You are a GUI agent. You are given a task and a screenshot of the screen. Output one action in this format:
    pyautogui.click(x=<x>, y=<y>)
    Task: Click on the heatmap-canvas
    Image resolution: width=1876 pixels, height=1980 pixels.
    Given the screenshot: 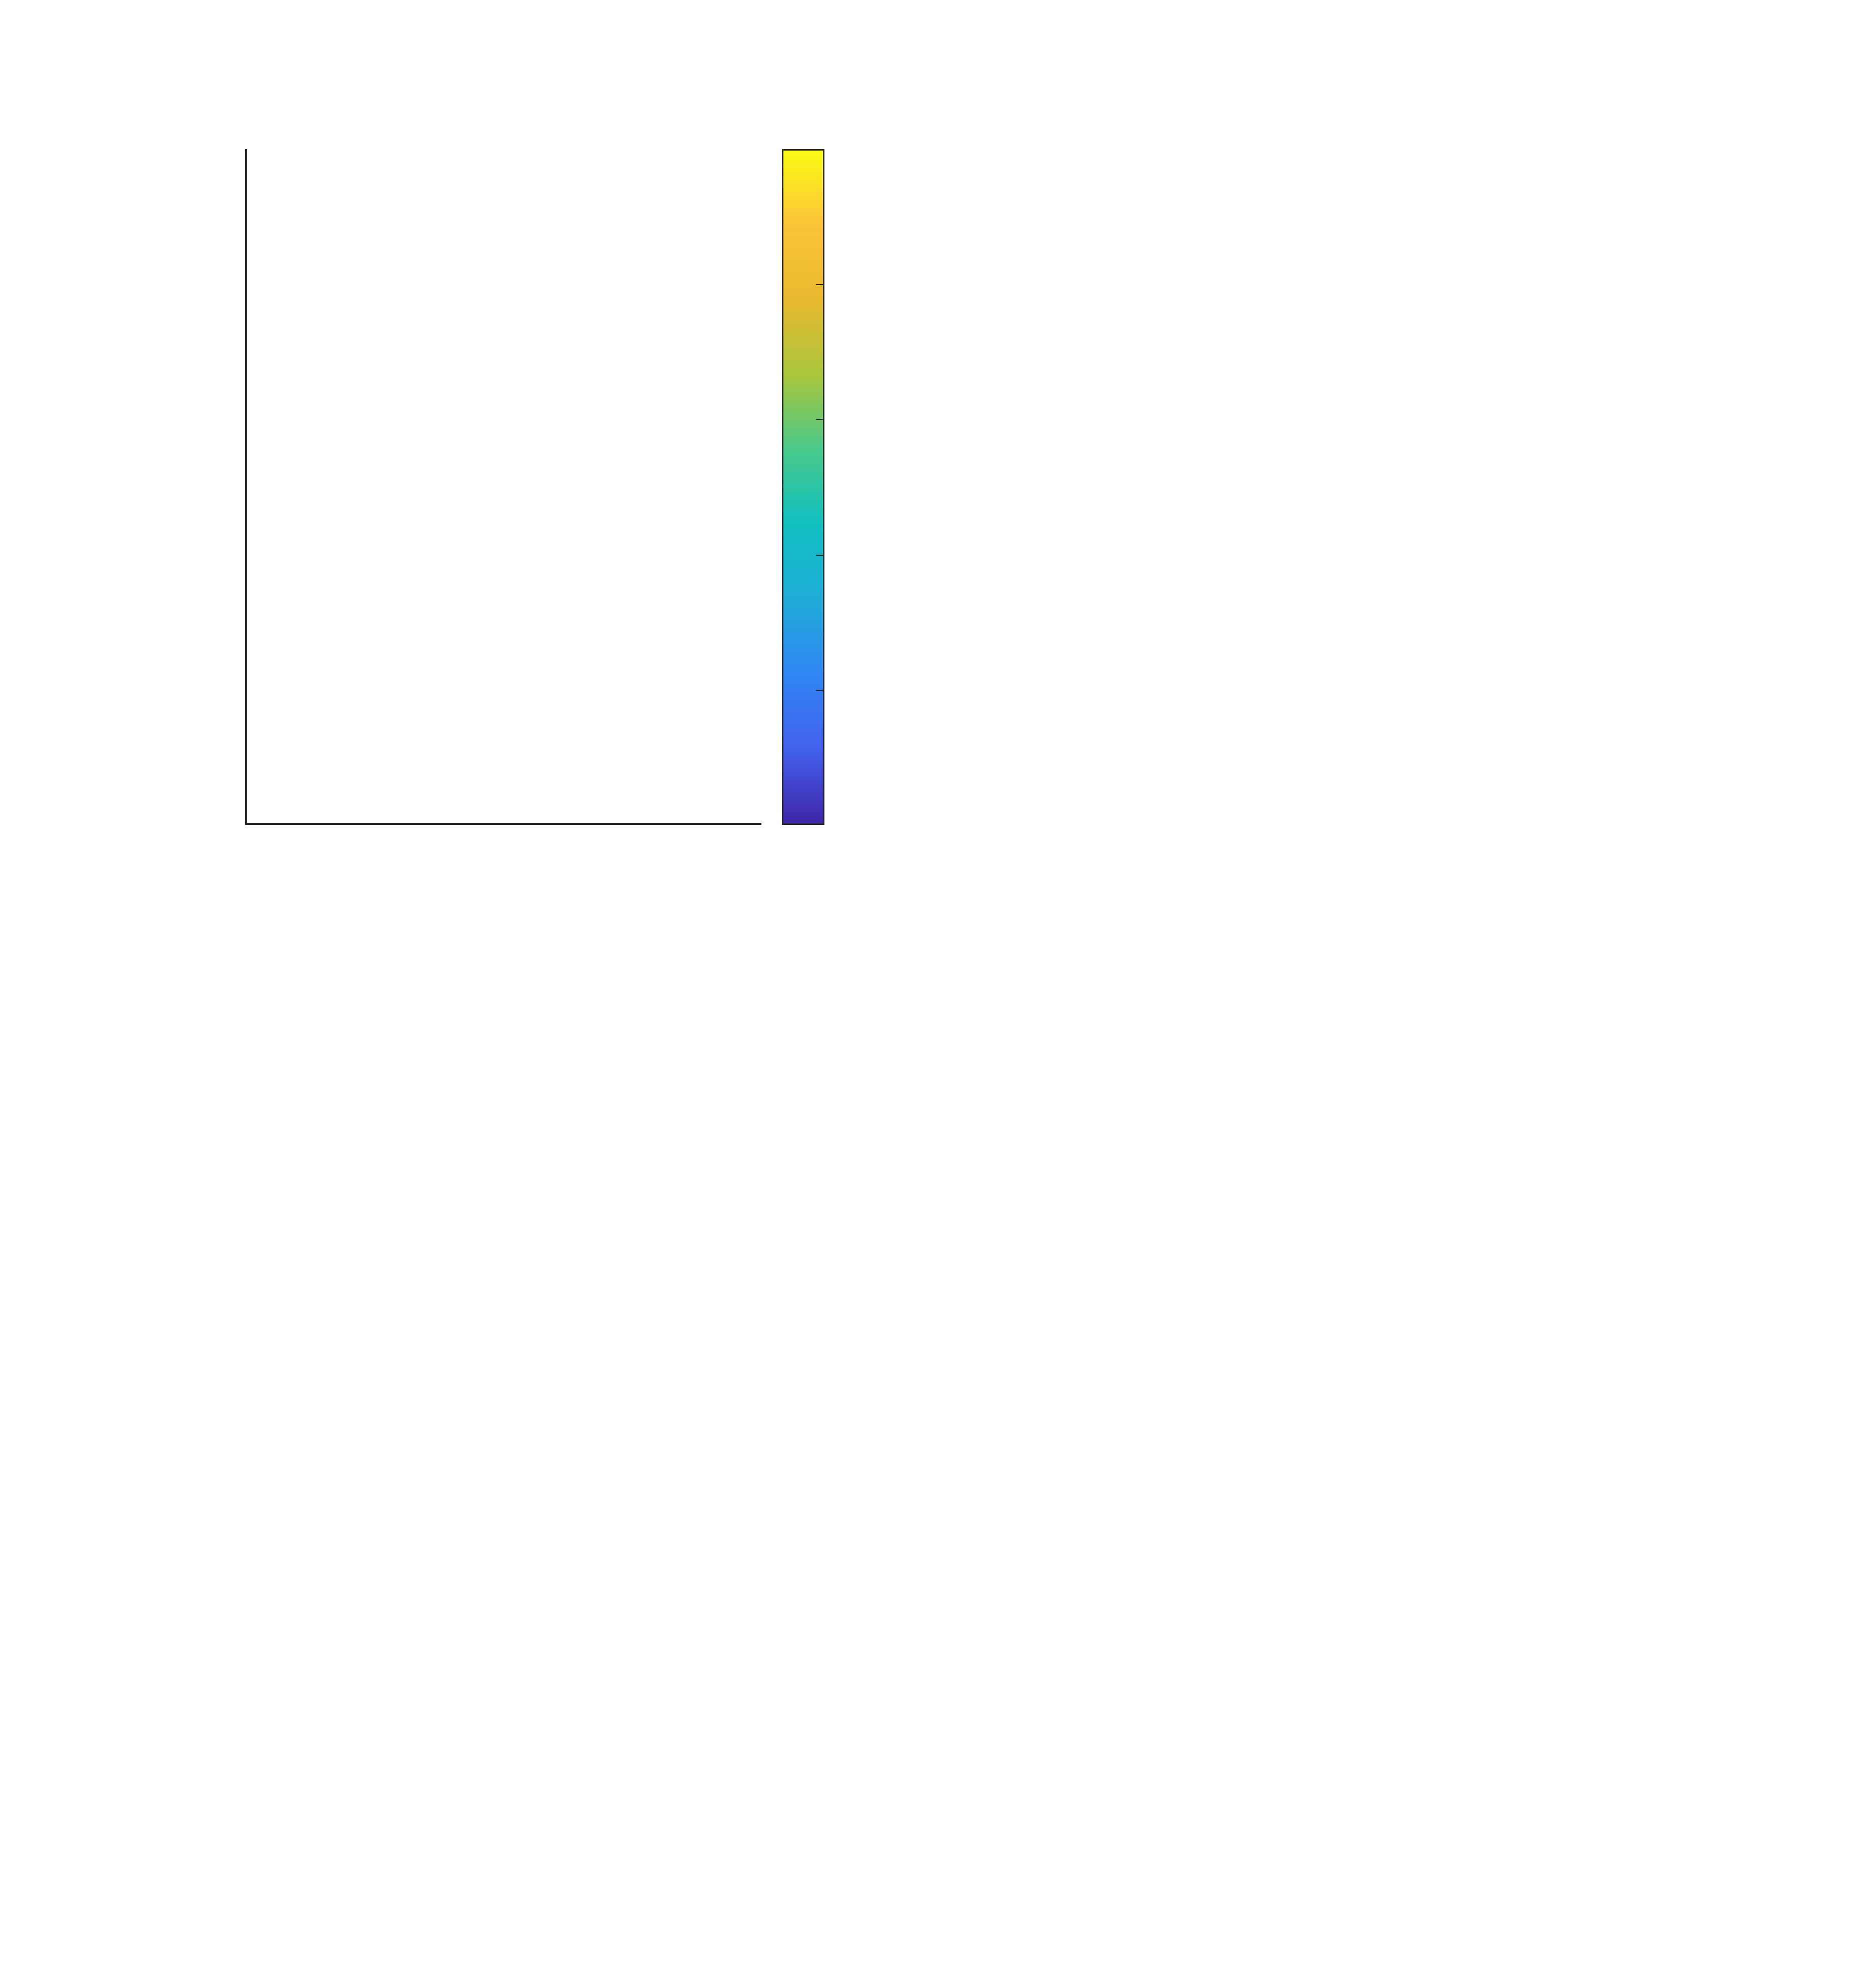 What is the action you would take?
    pyautogui.click(x=504, y=486)
    